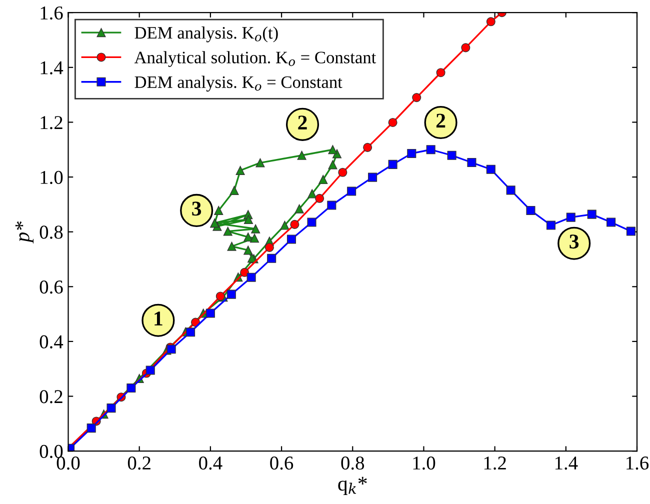 The height and width of the screenshot is (504, 650). I want to click on annotation: 1, so click(158, 319).